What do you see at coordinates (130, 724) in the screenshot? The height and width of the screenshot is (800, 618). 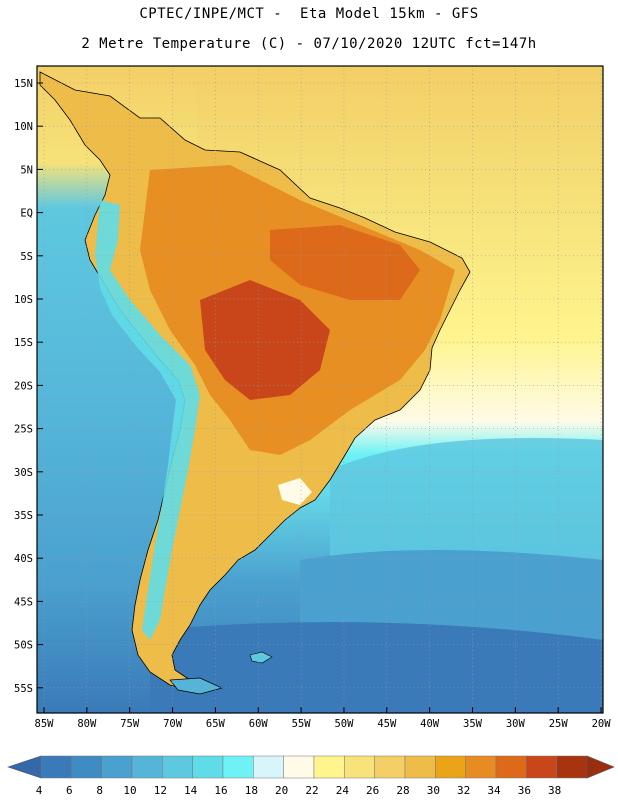 I see `lon-label: 75W` at bounding box center [130, 724].